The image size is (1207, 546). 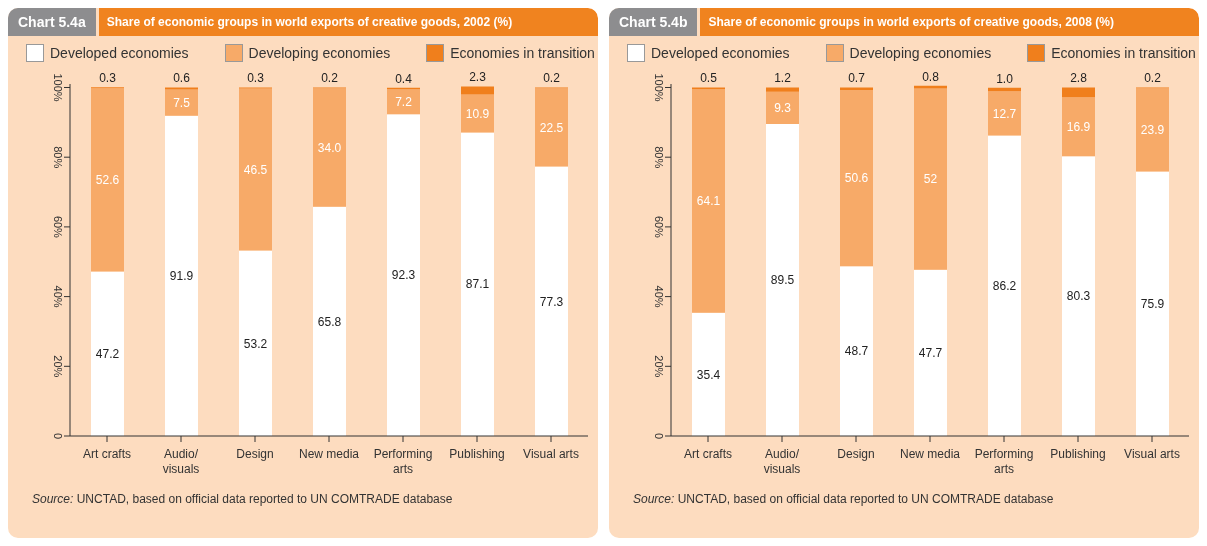 I want to click on data-label: 50.6, so click(x=856, y=178).